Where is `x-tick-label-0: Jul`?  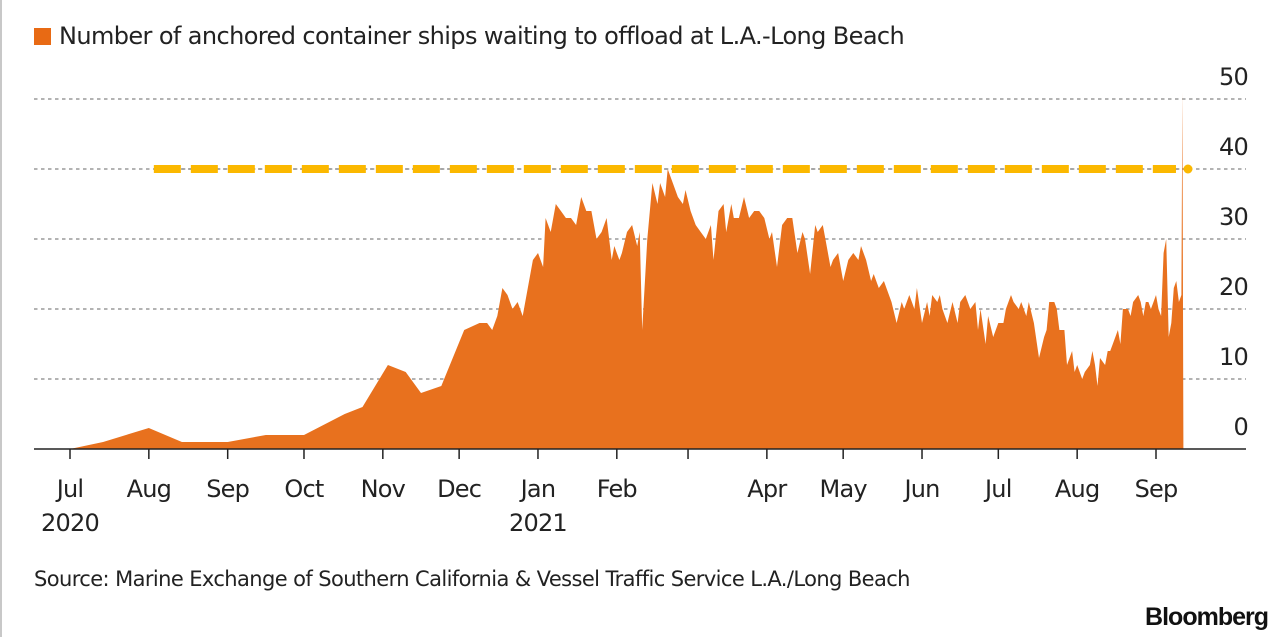
x-tick-label-0: Jul is located at coordinates (69, 489).